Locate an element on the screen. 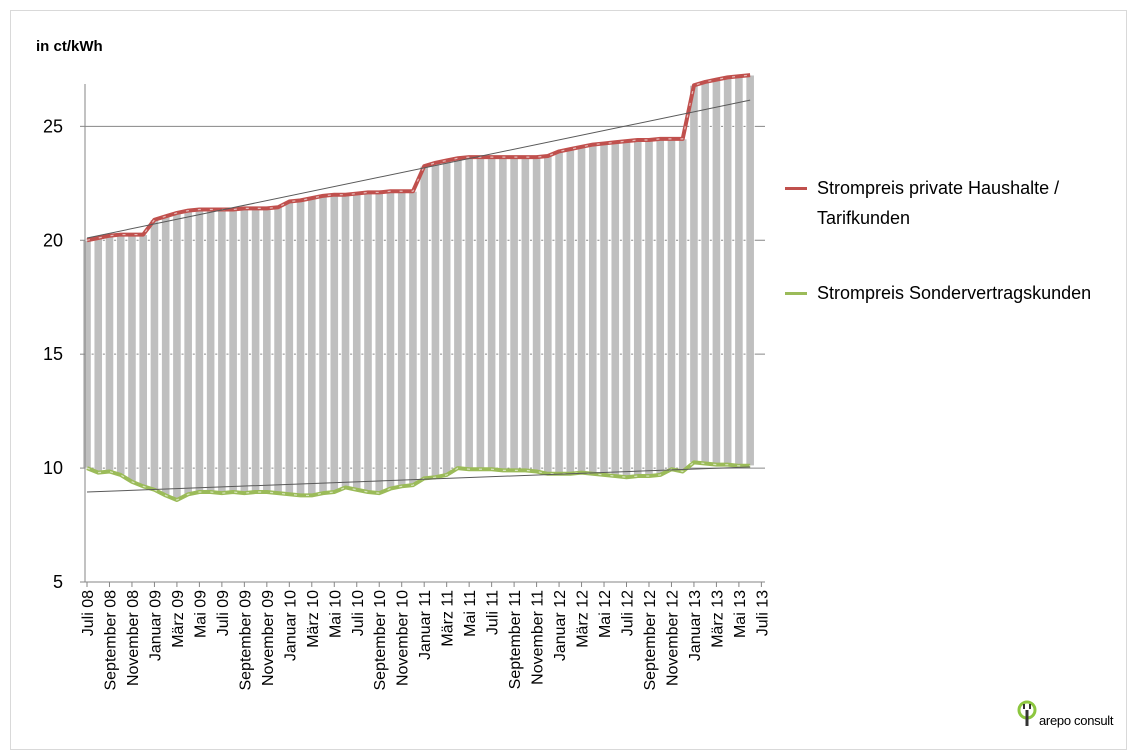 The image size is (1139, 750). x-tick-label: März 10 is located at coordinates (313, 619).